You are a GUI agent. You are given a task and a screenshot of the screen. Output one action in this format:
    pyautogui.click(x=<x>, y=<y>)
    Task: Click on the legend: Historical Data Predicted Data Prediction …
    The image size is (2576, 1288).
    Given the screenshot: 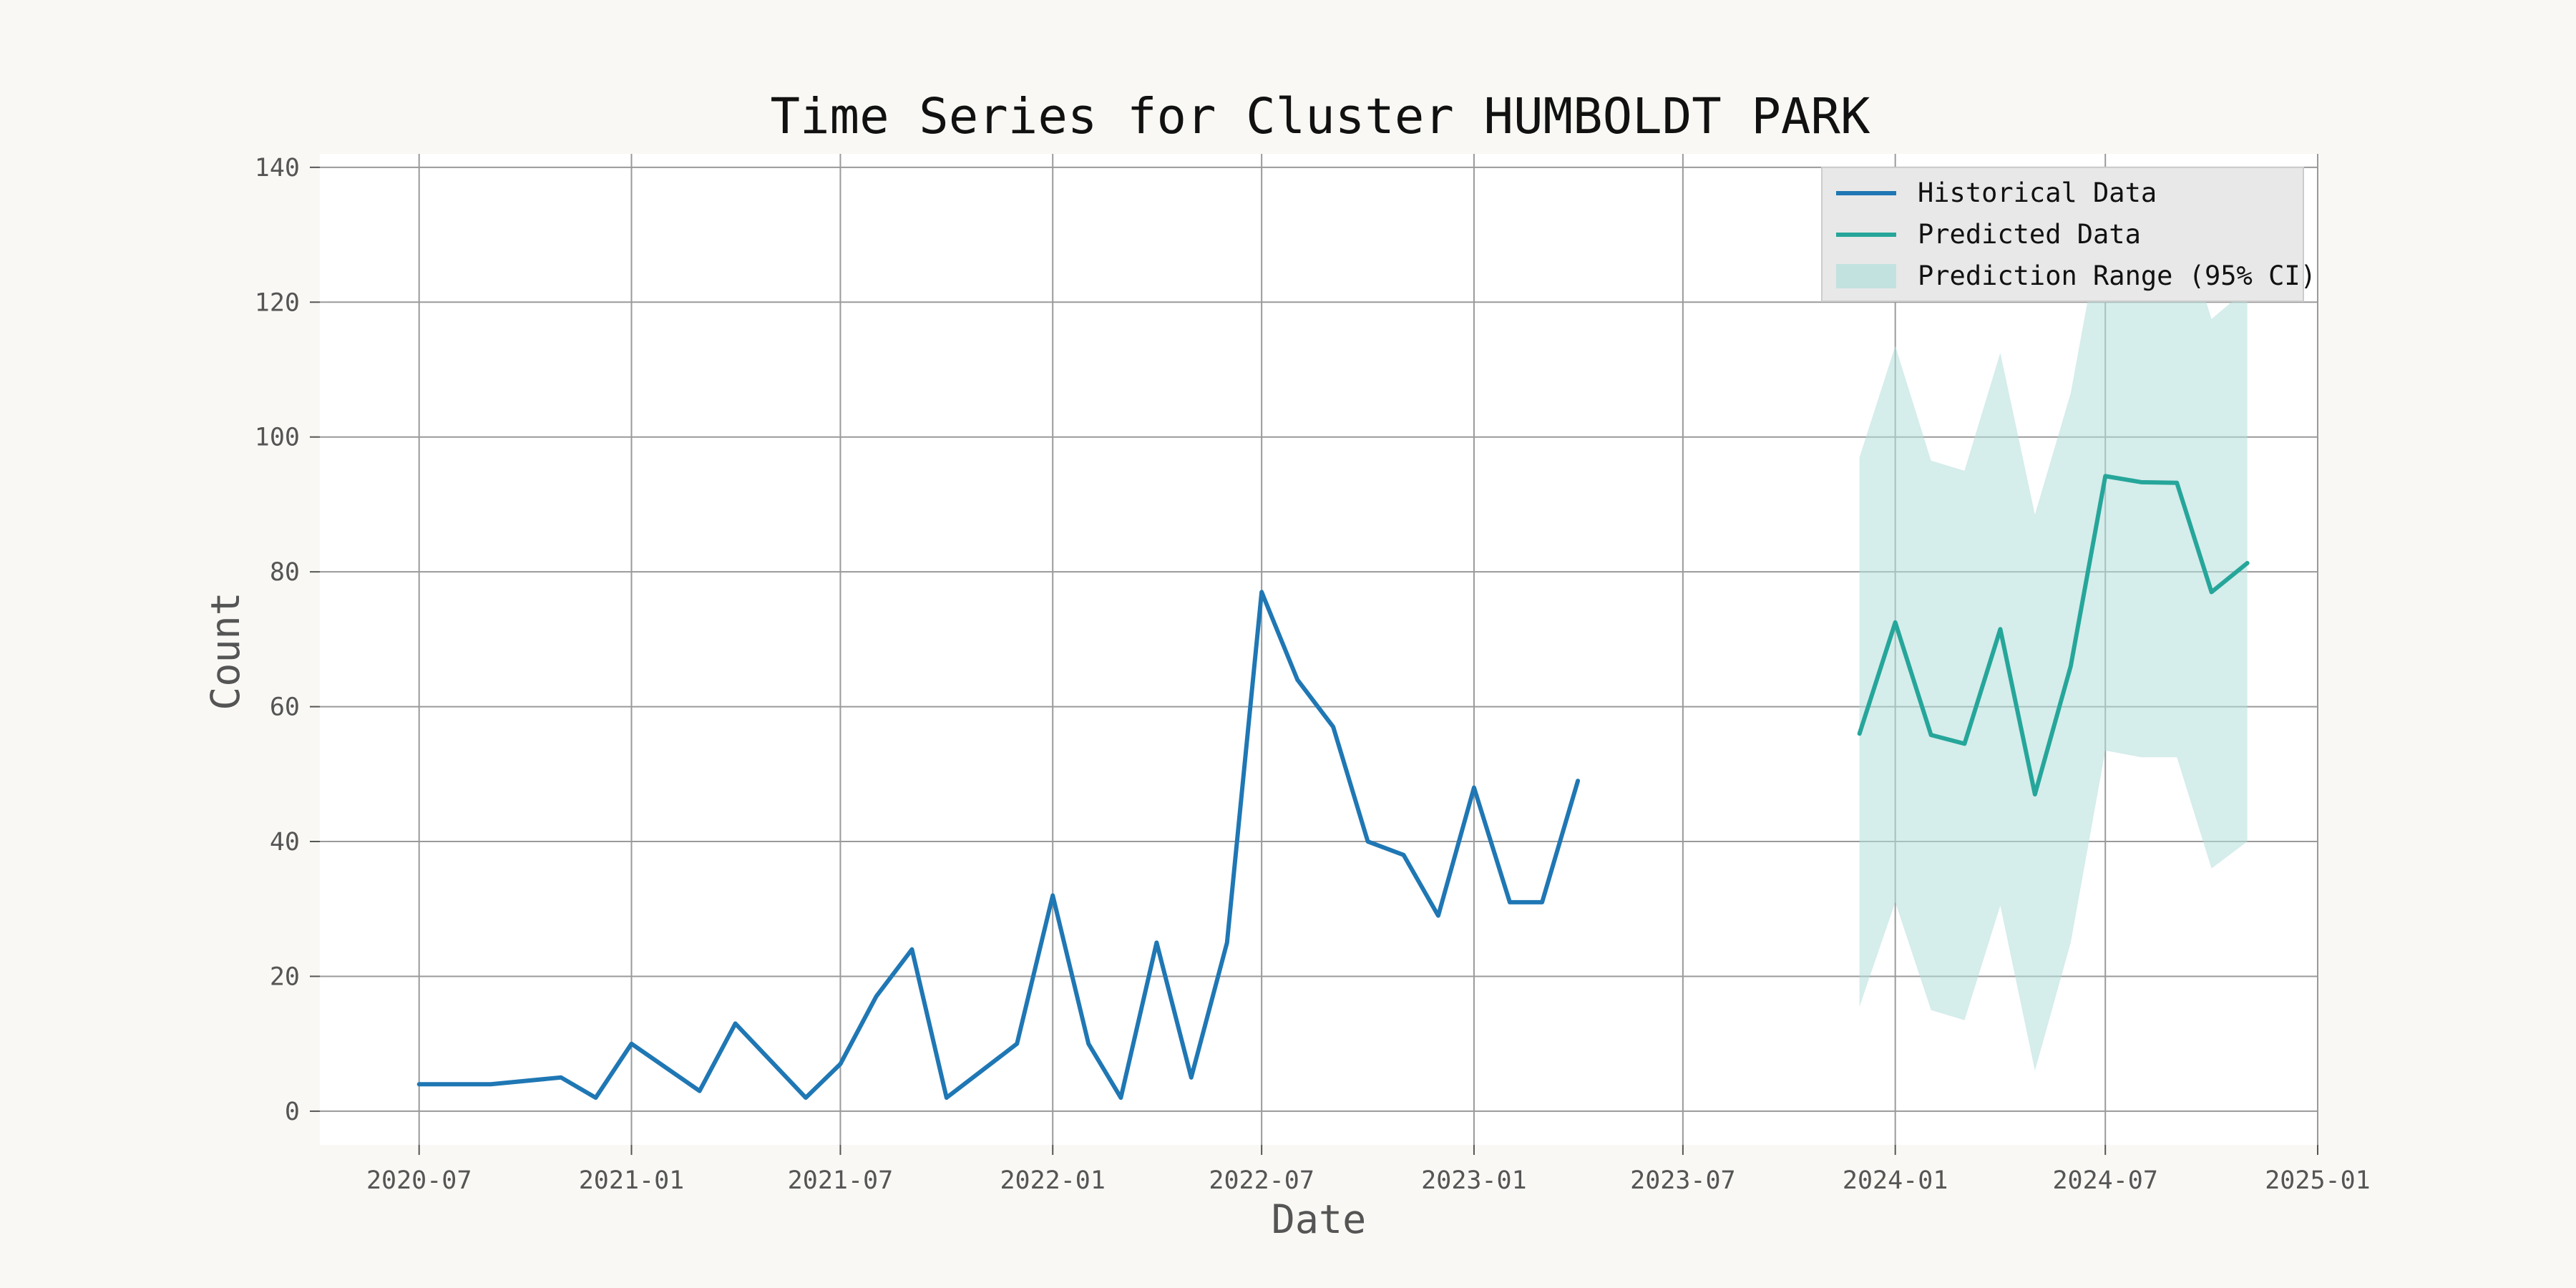 What is the action you would take?
    pyautogui.click(x=2068, y=234)
    